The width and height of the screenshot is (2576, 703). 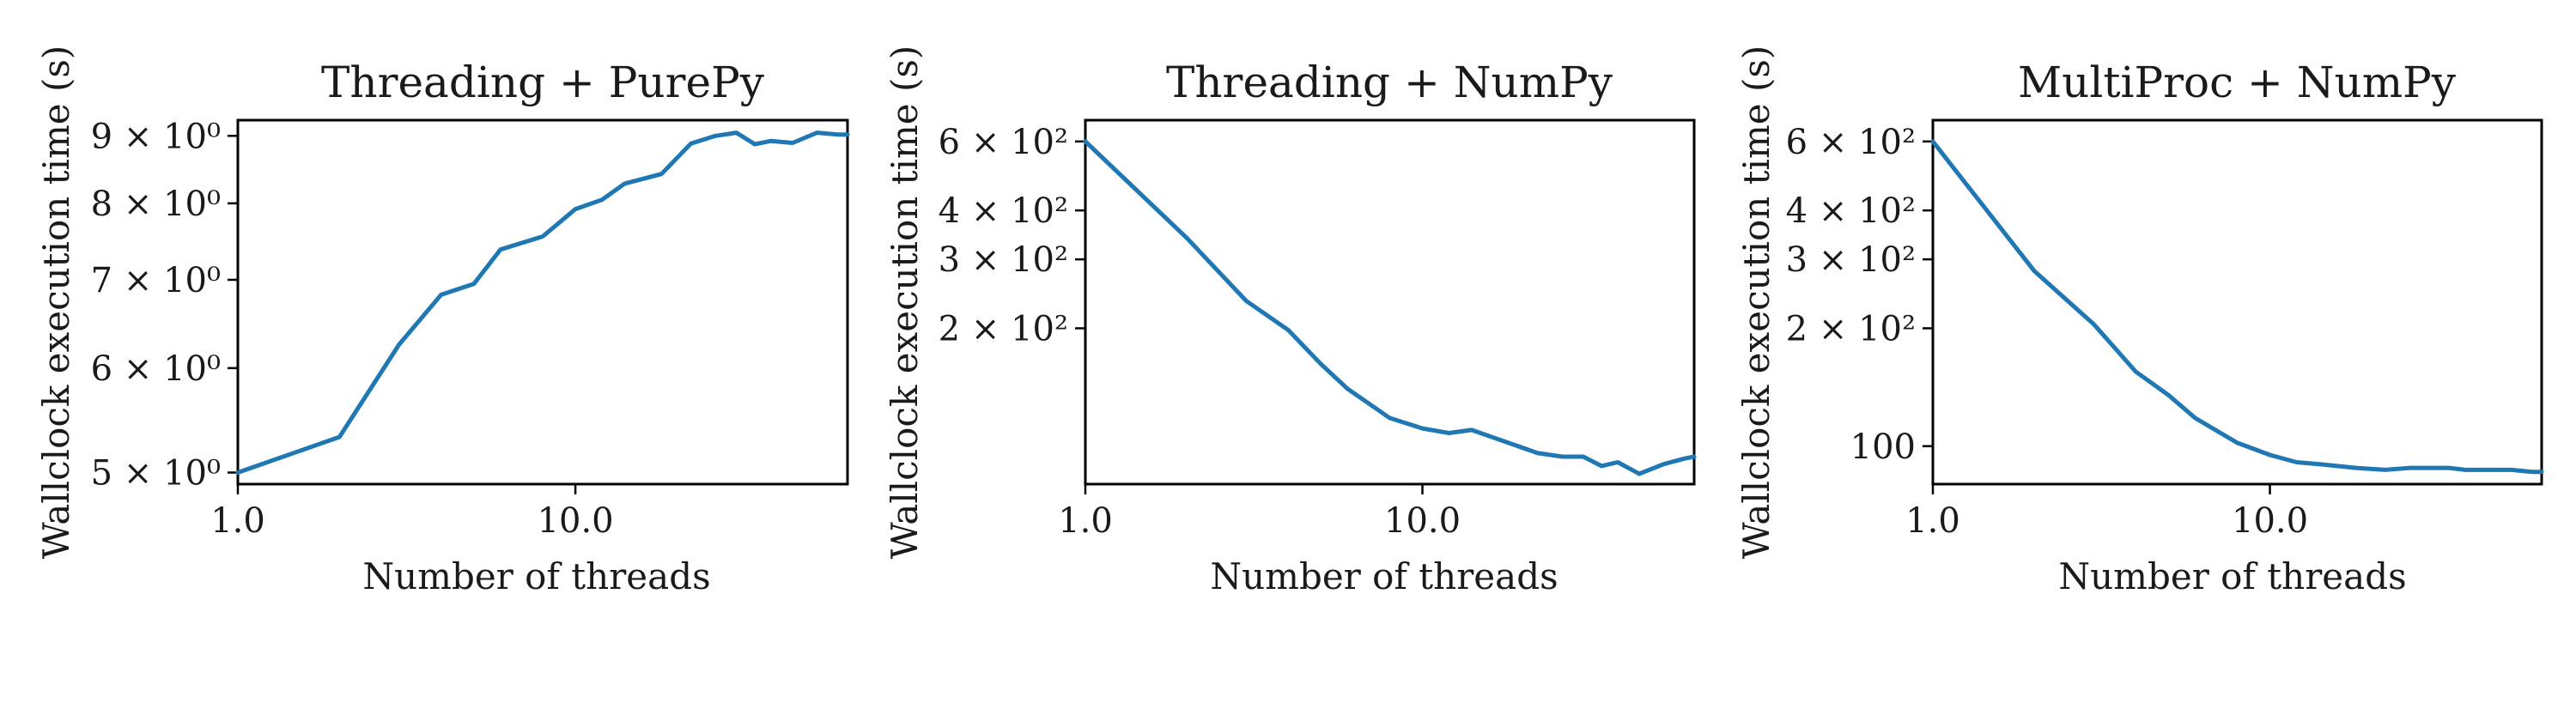 I want to click on subplot-1-ytick-label-2: 7 × 10⁰, so click(x=156, y=280).